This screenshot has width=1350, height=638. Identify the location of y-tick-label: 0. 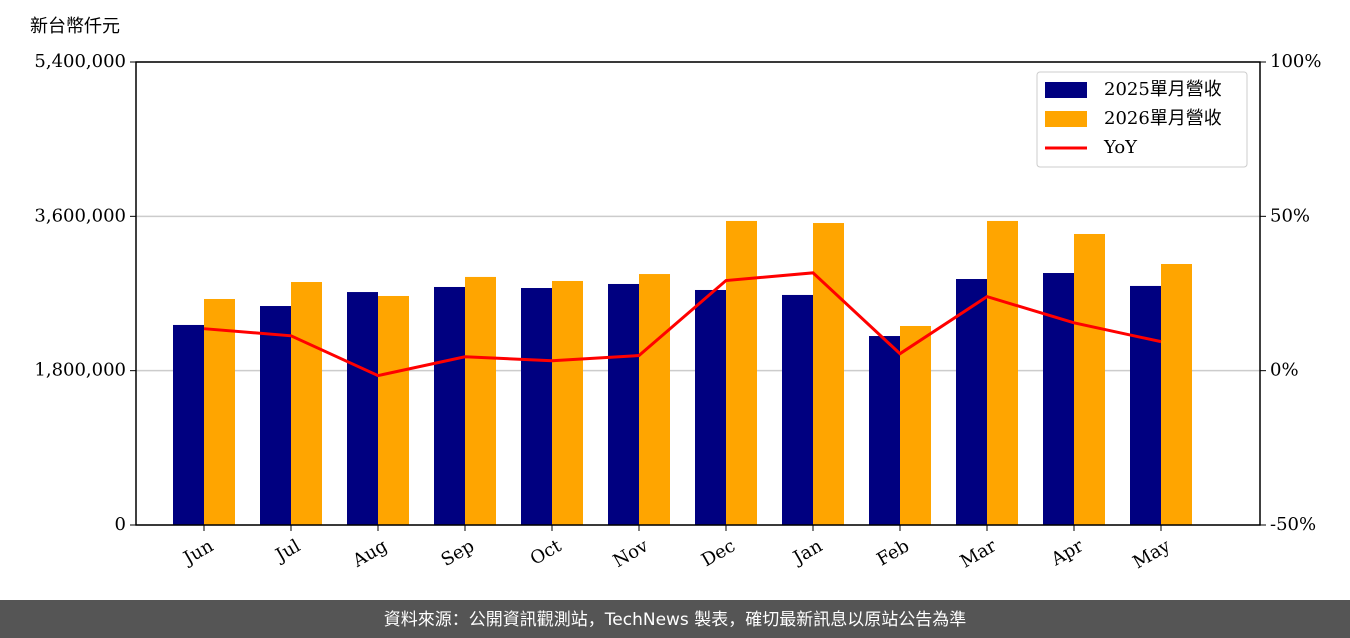
(120, 524).